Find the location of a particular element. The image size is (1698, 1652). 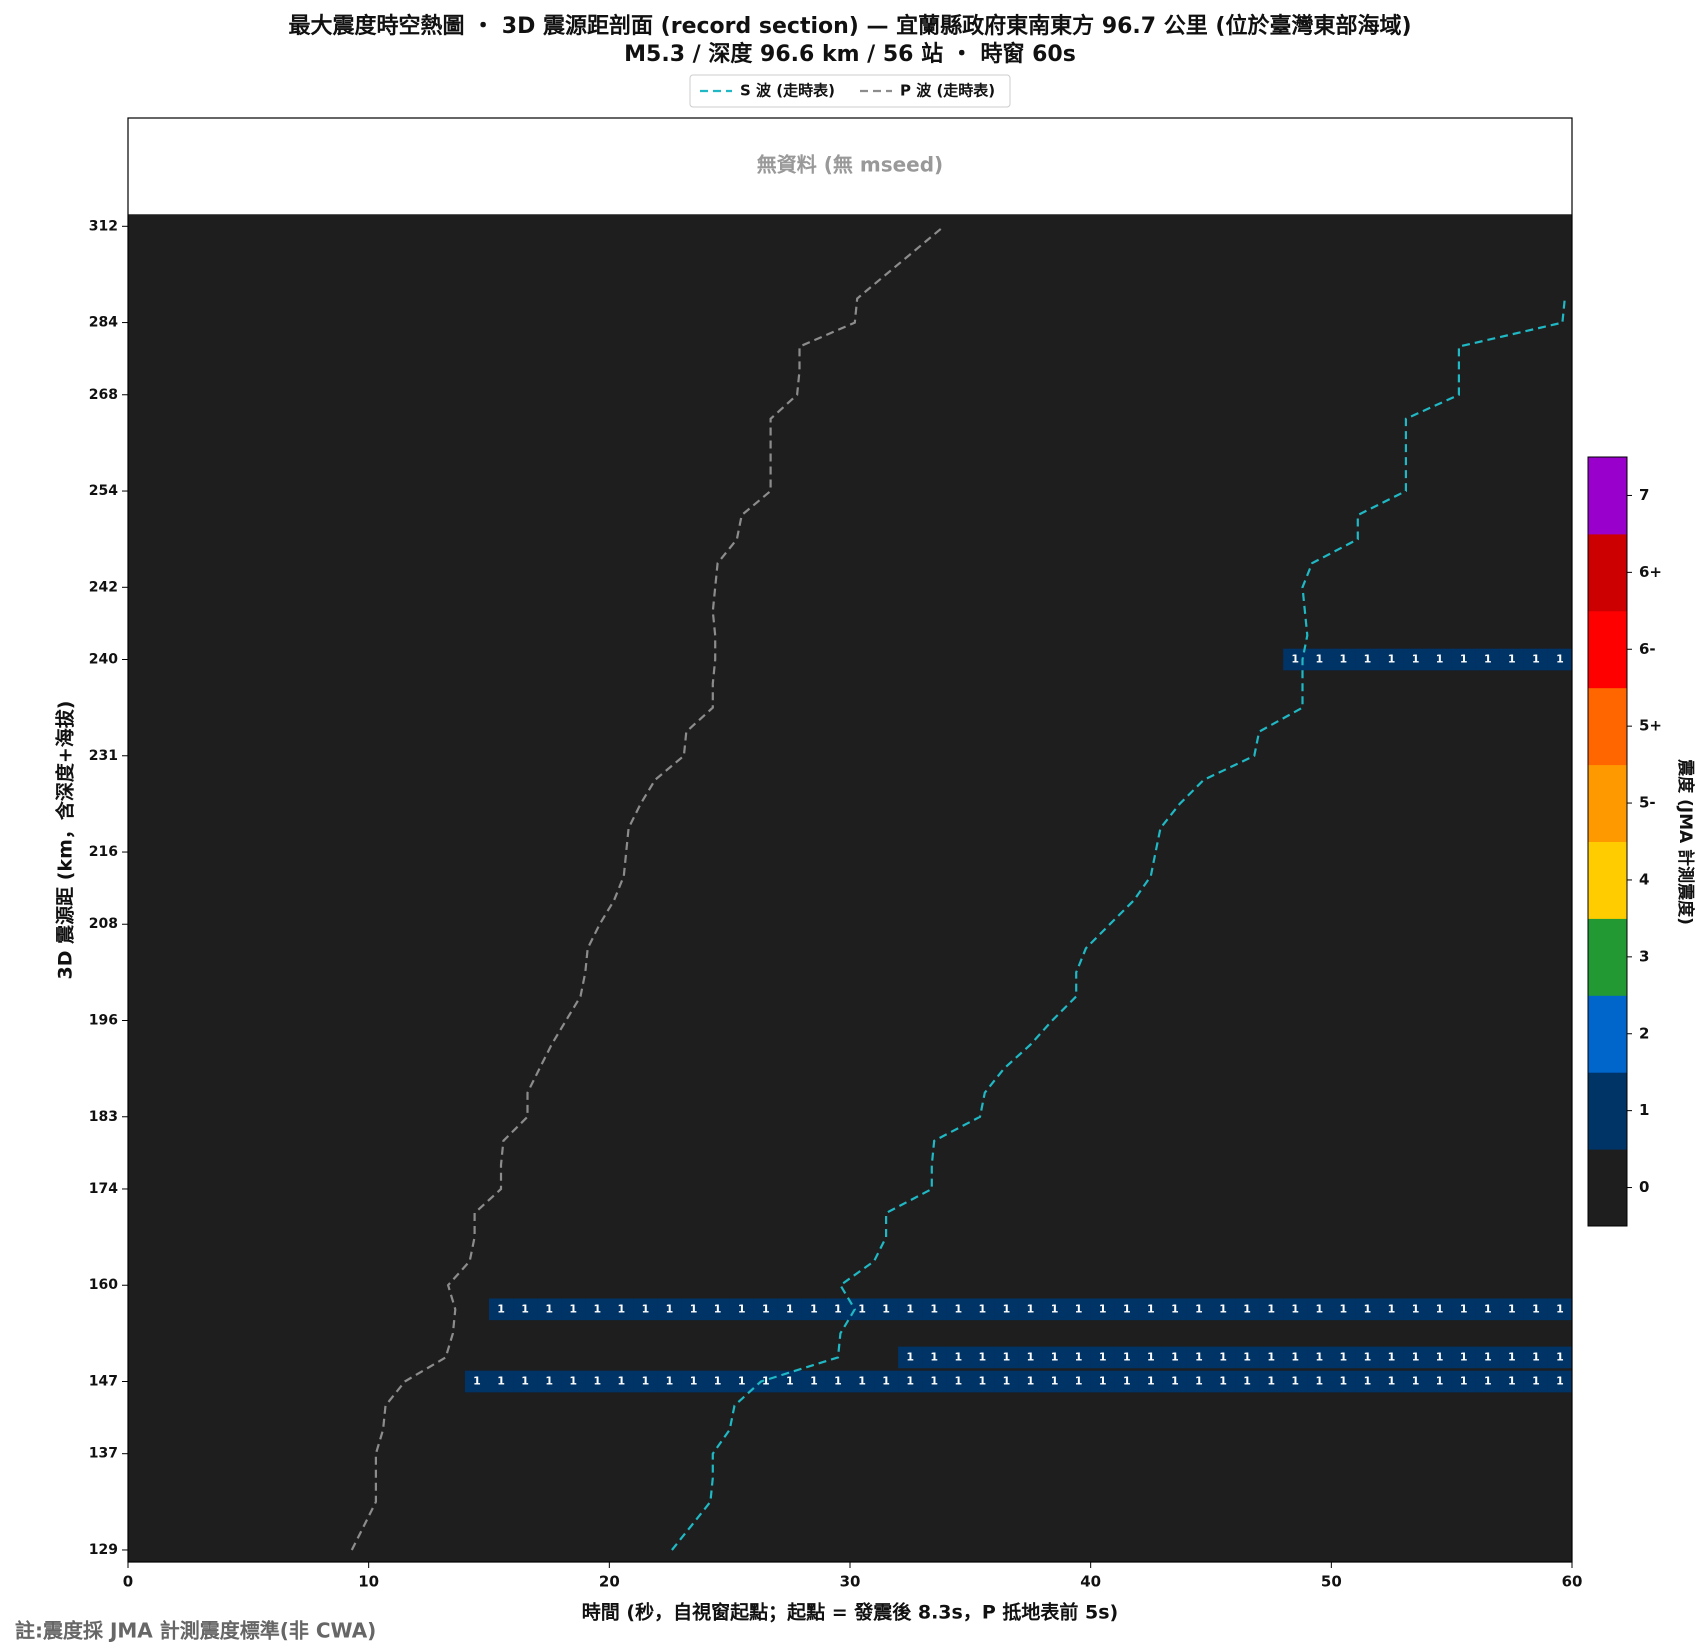

y-tick-label: 242 is located at coordinates (103, 587).